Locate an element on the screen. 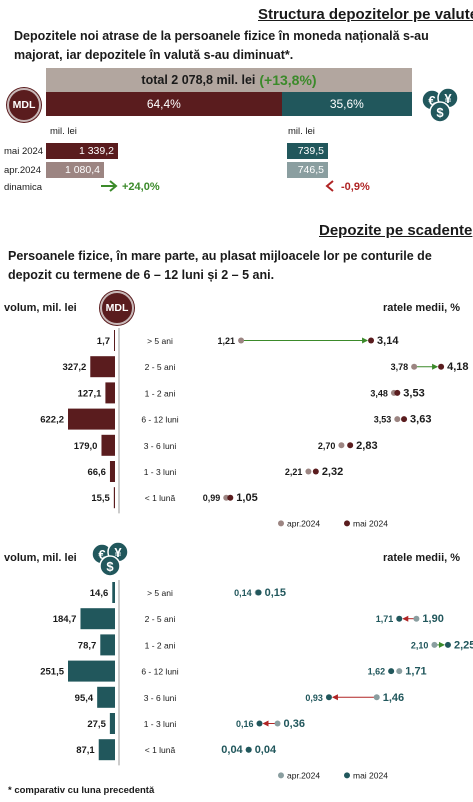 The height and width of the screenshot is (802, 473). mdl-may-value: 1 339,2 is located at coordinates (82, 151).